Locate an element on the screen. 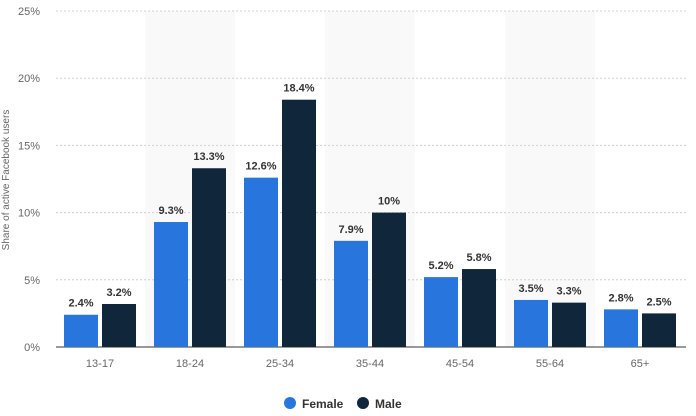  legend-item-female: Female is located at coordinates (314, 404).